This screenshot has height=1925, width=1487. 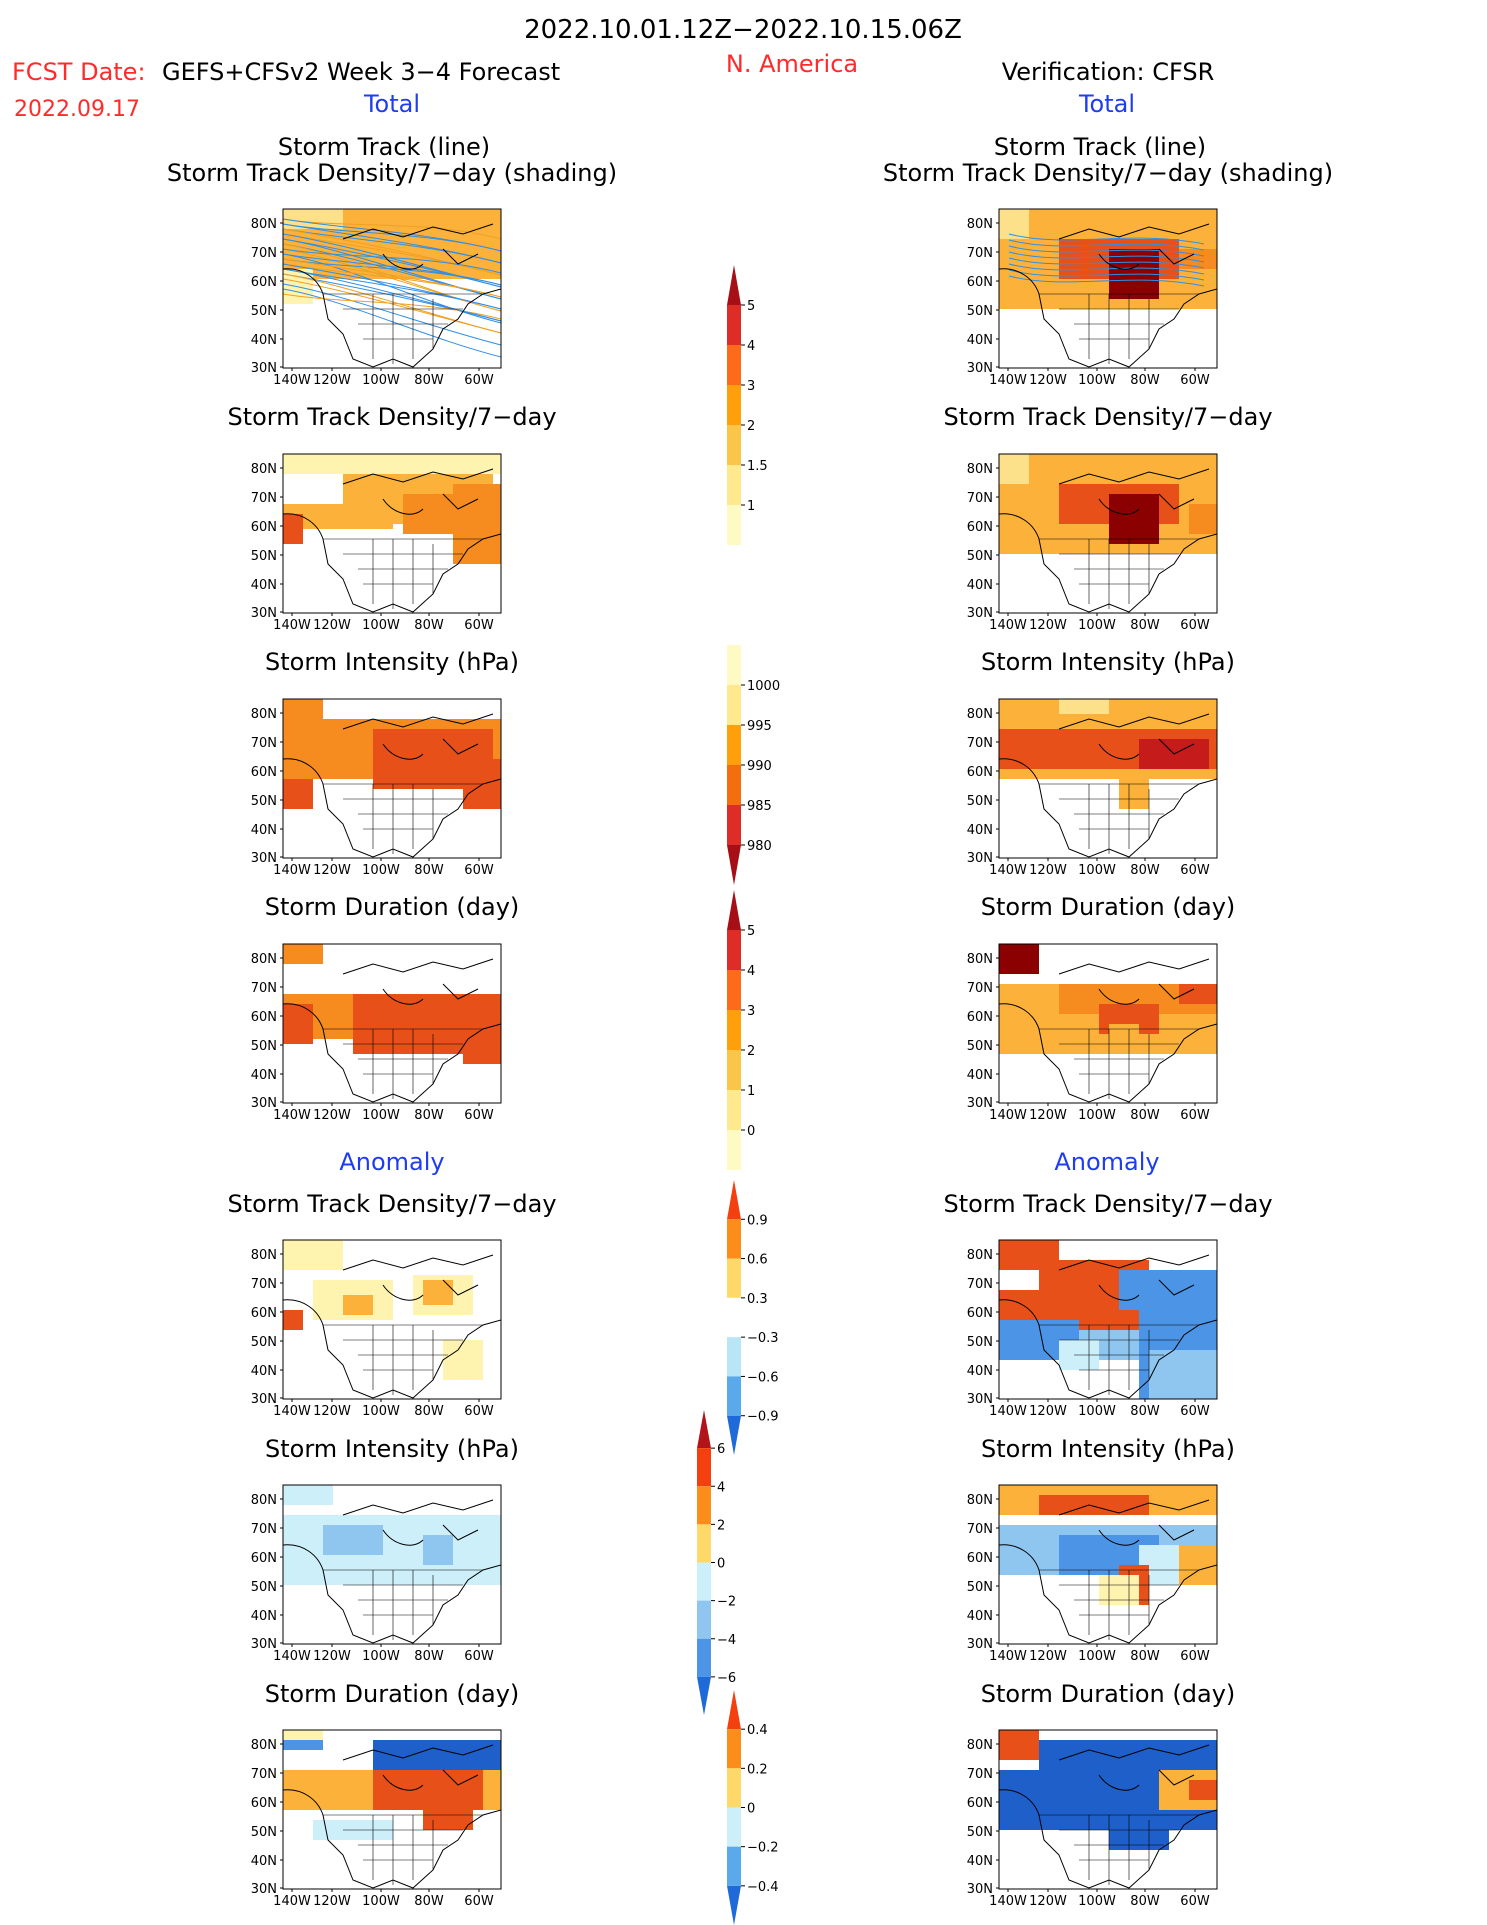 I want to click on colorbar-label: 2, so click(x=721, y=1525).